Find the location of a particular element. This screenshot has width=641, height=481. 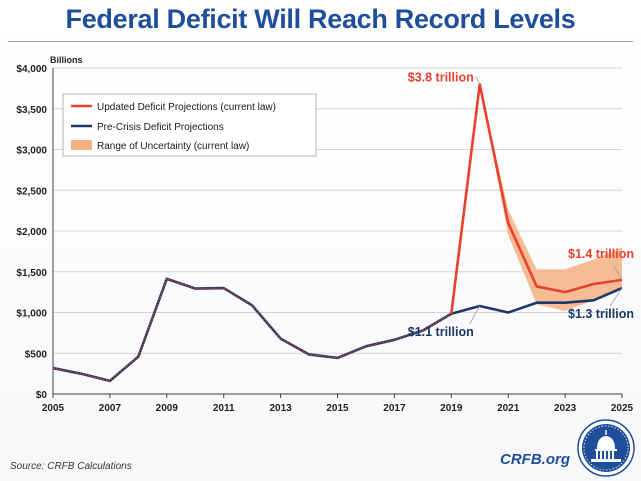

y-tick-label: $500 is located at coordinates (36, 354).